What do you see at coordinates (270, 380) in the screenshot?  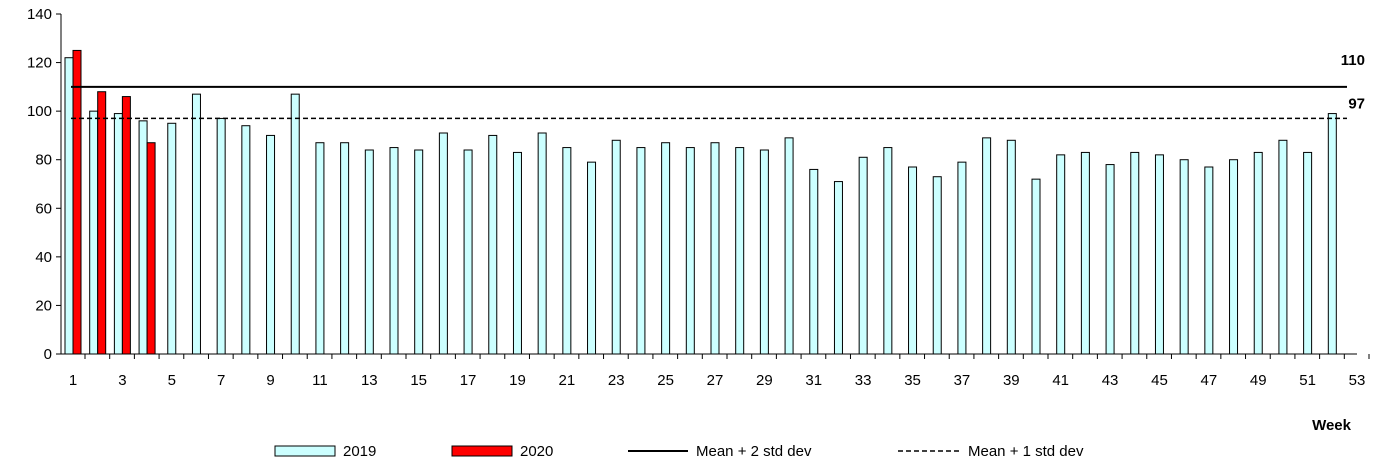 I see `x-tick-label: 9` at bounding box center [270, 380].